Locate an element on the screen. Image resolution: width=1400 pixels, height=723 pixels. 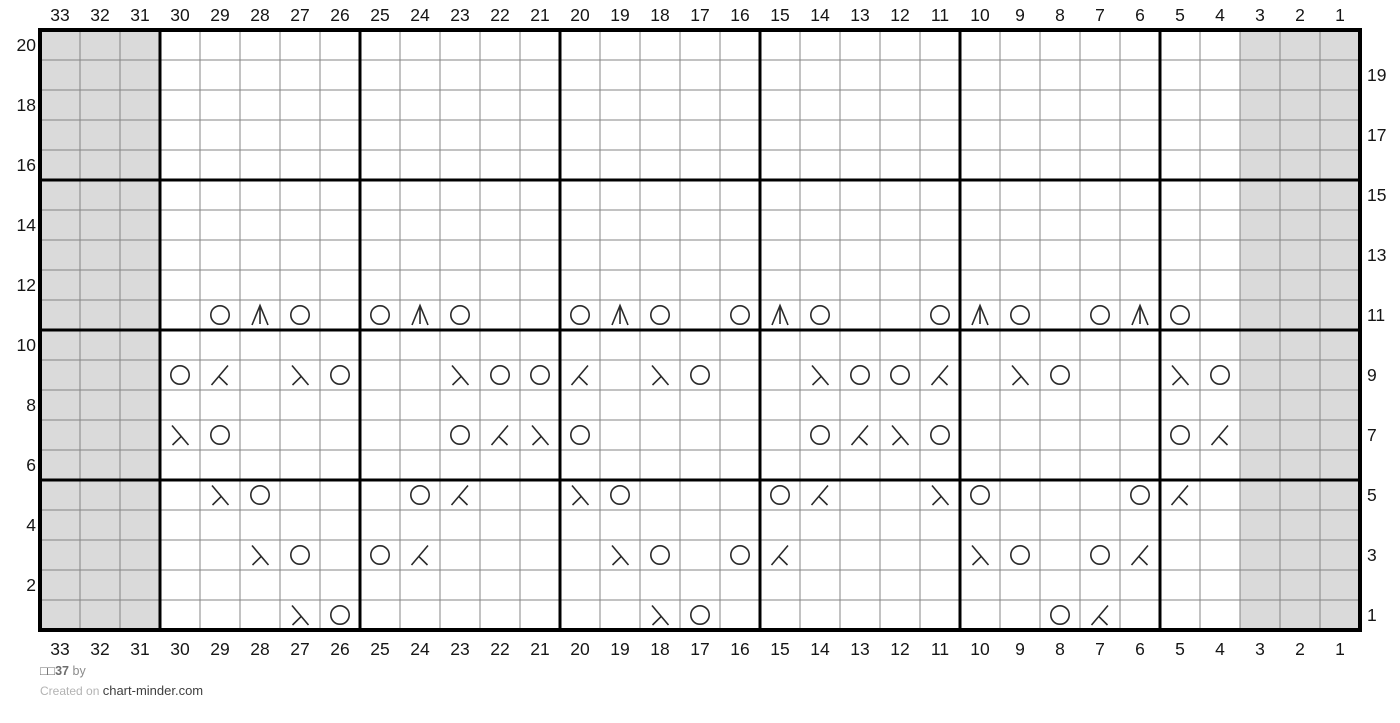
col-label-bottom: 11 is located at coordinates (940, 649).